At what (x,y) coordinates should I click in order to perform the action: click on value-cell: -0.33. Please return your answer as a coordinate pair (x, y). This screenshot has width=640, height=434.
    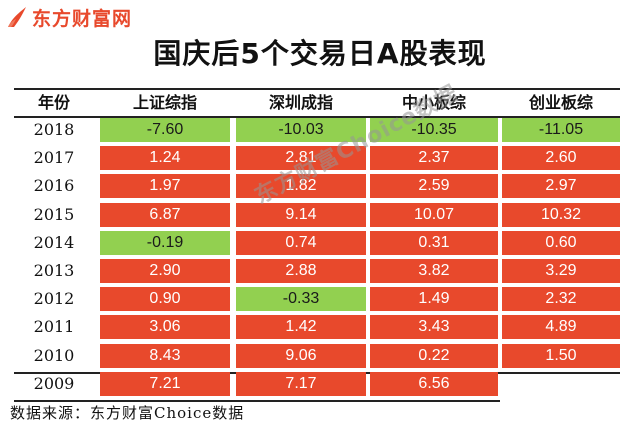
    Looking at the image, I should click on (301, 299).